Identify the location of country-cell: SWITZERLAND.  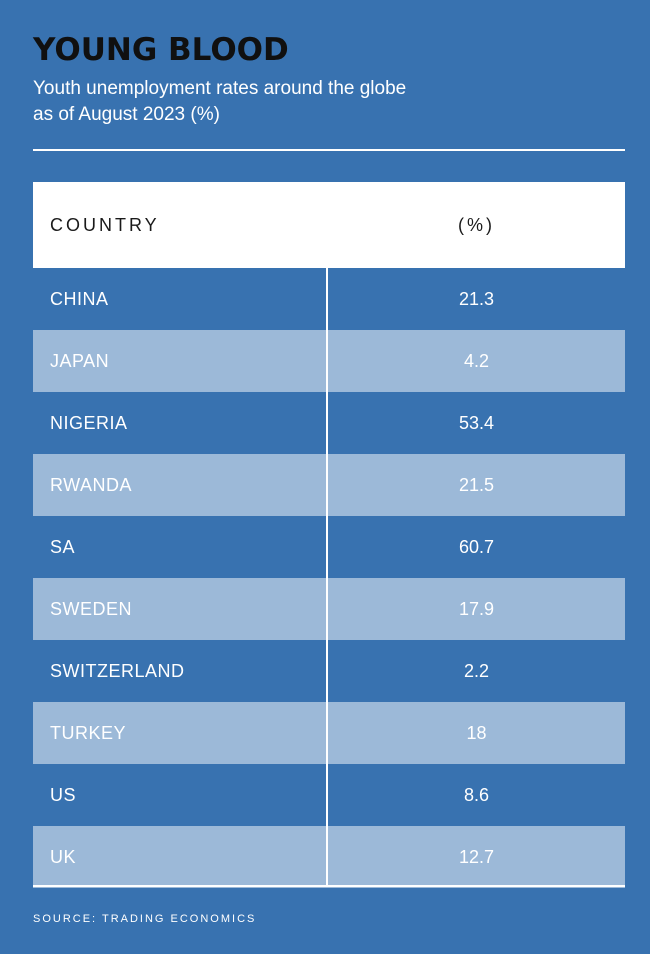
(117, 671).